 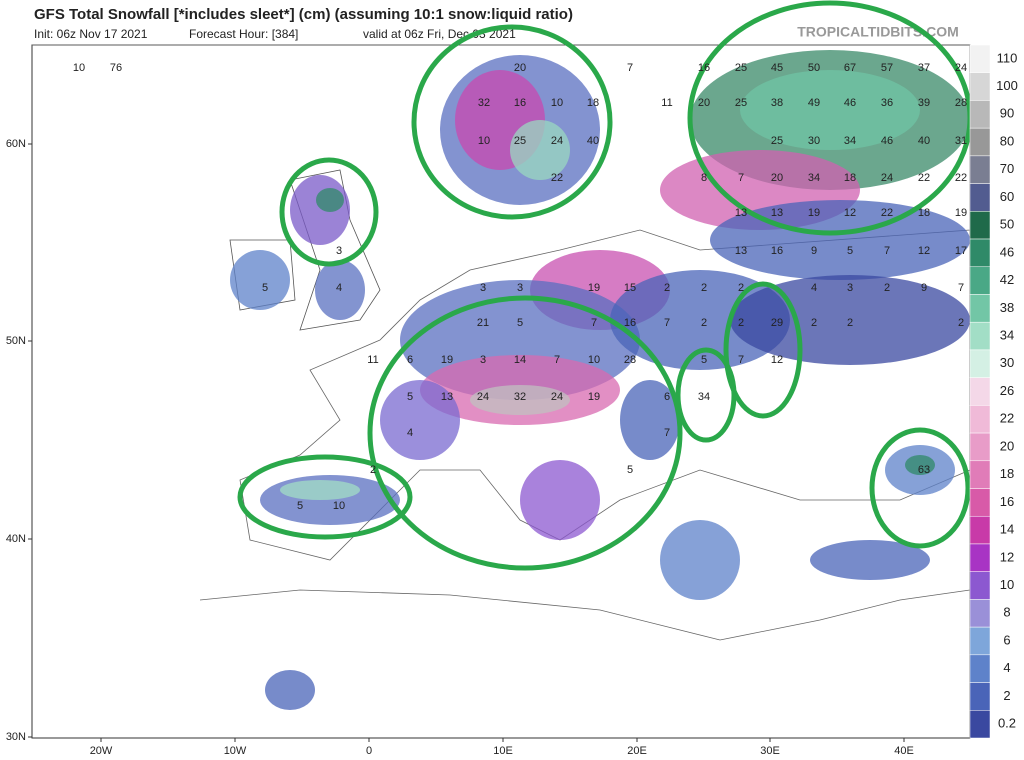 I want to click on colorbar-label: 34, so click(x=1007, y=334).